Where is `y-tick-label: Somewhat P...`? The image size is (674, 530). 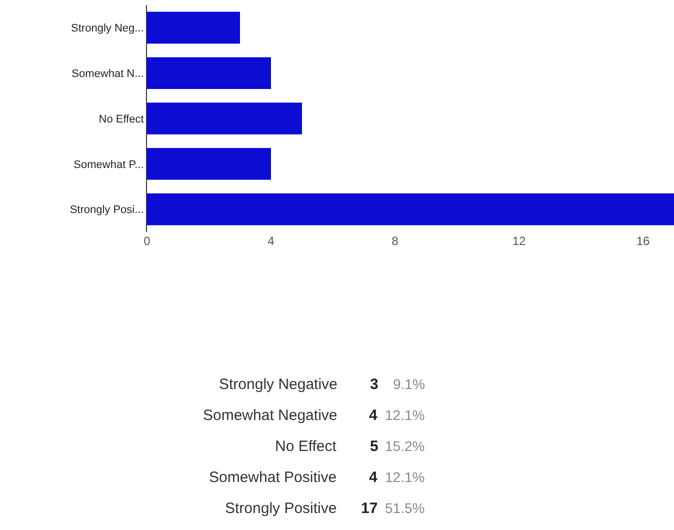
y-tick-label: Somewhat P... is located at coordinates (109, 164).